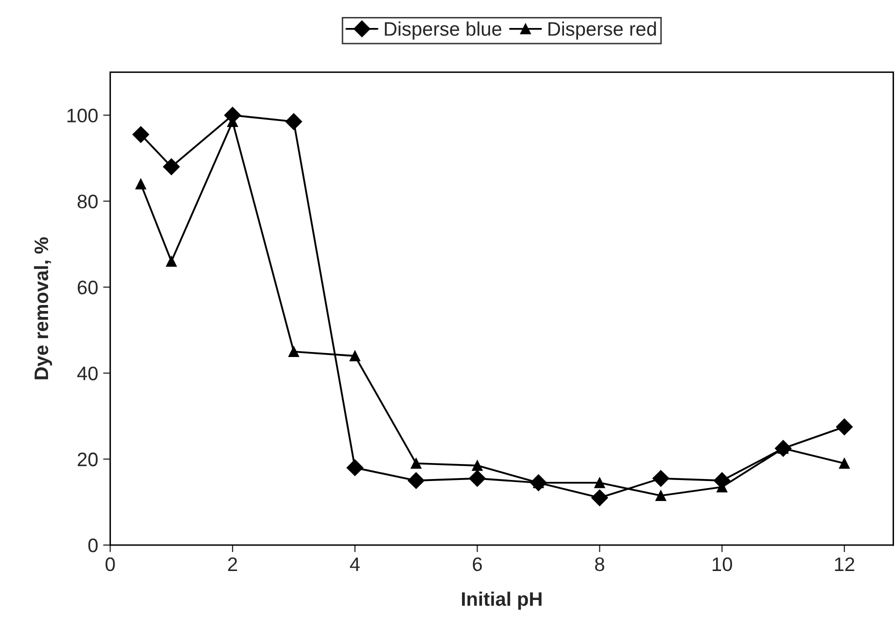 The width and height of the screenshot is (896, 639). I want to click on x-tick-label: 8, so click(599, 564).